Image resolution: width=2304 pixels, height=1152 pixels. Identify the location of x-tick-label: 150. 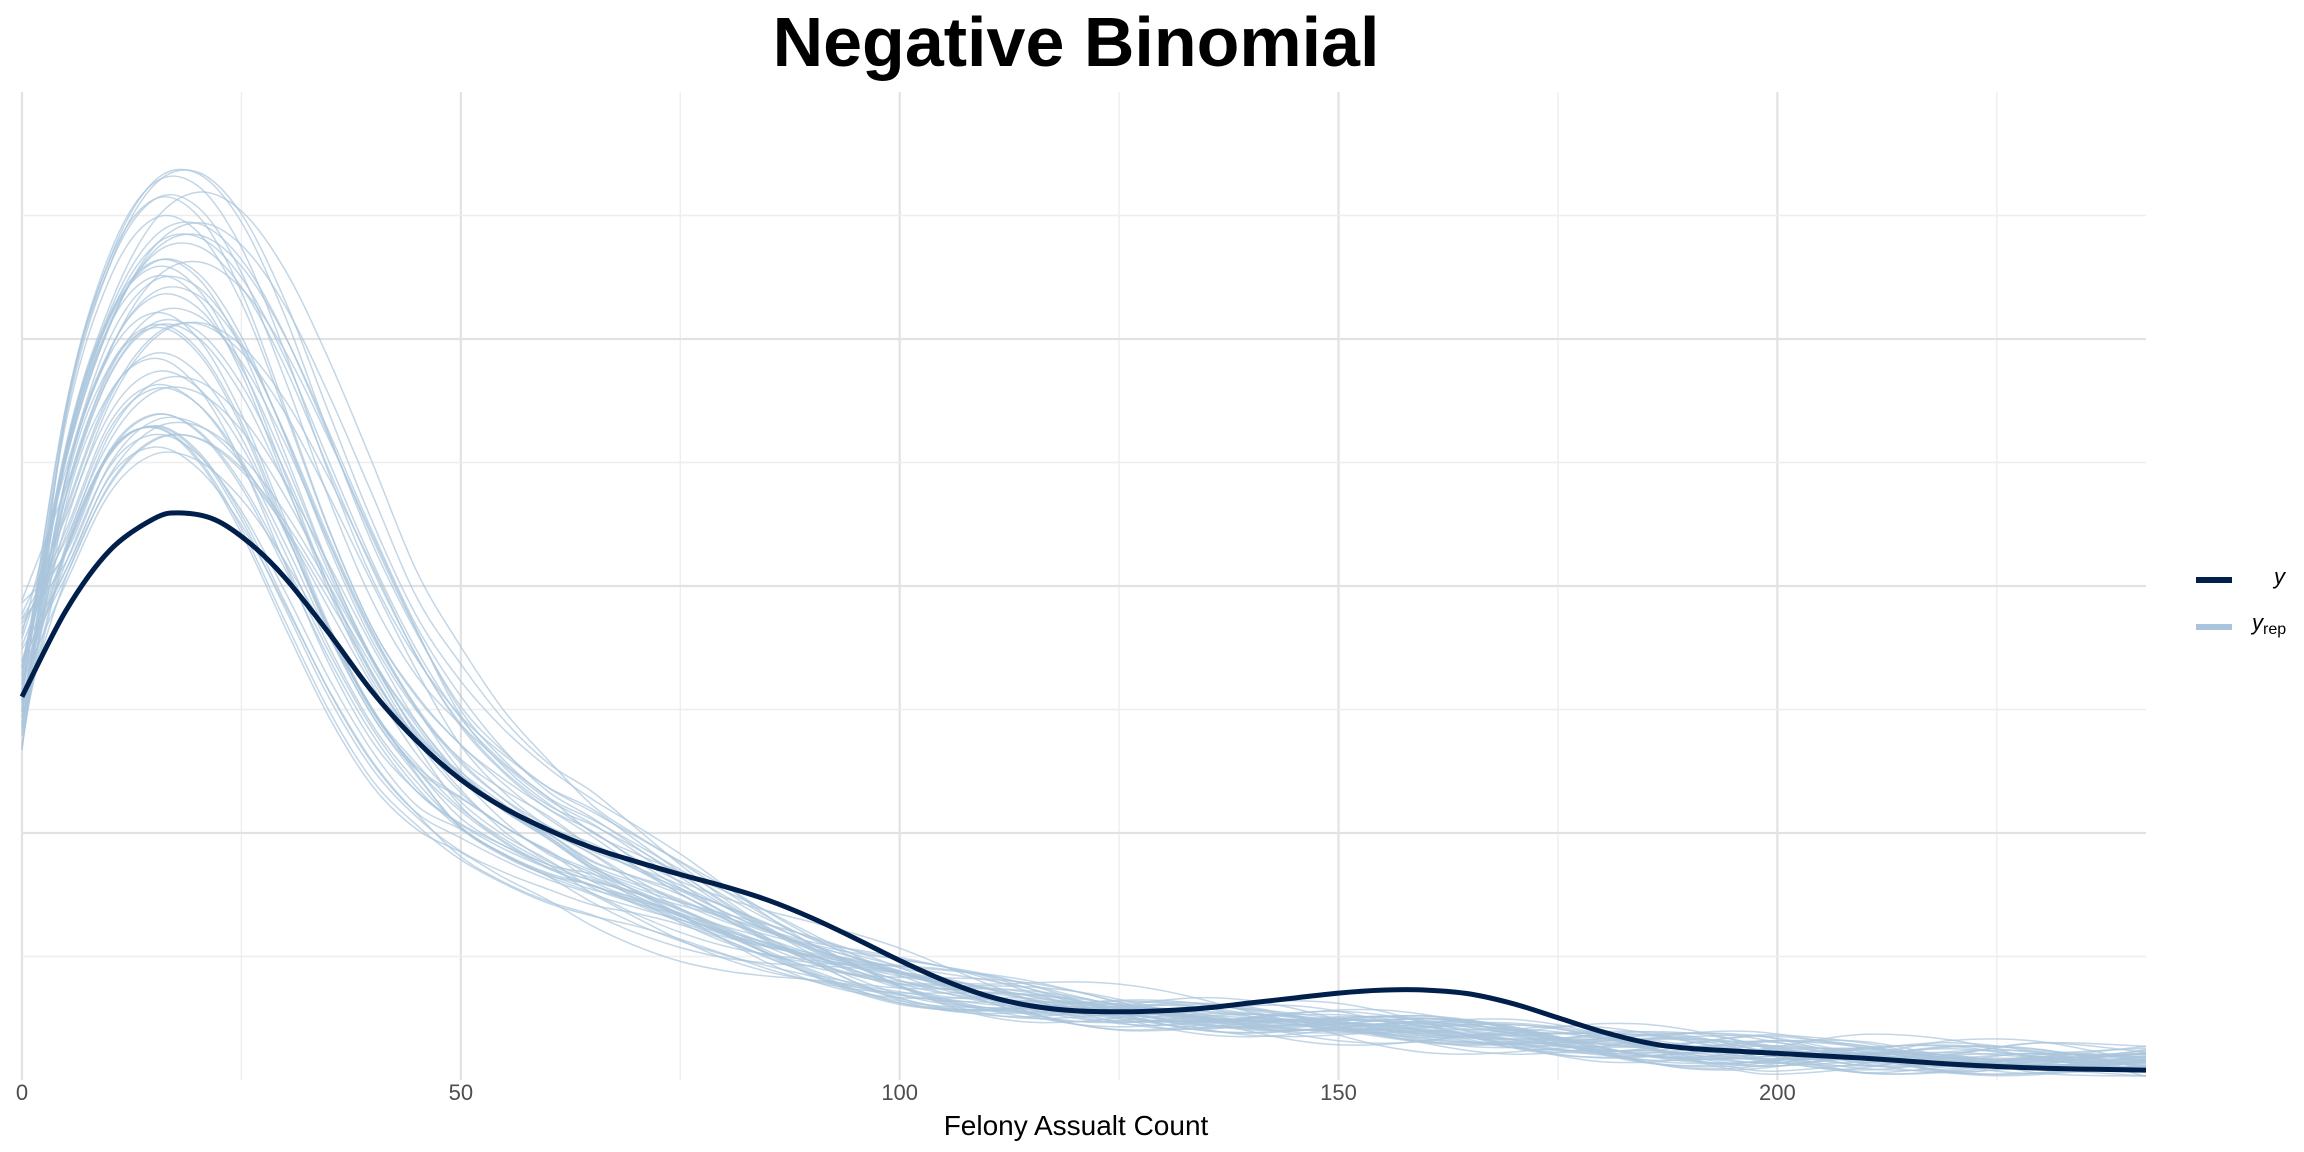
(1338, 1092).